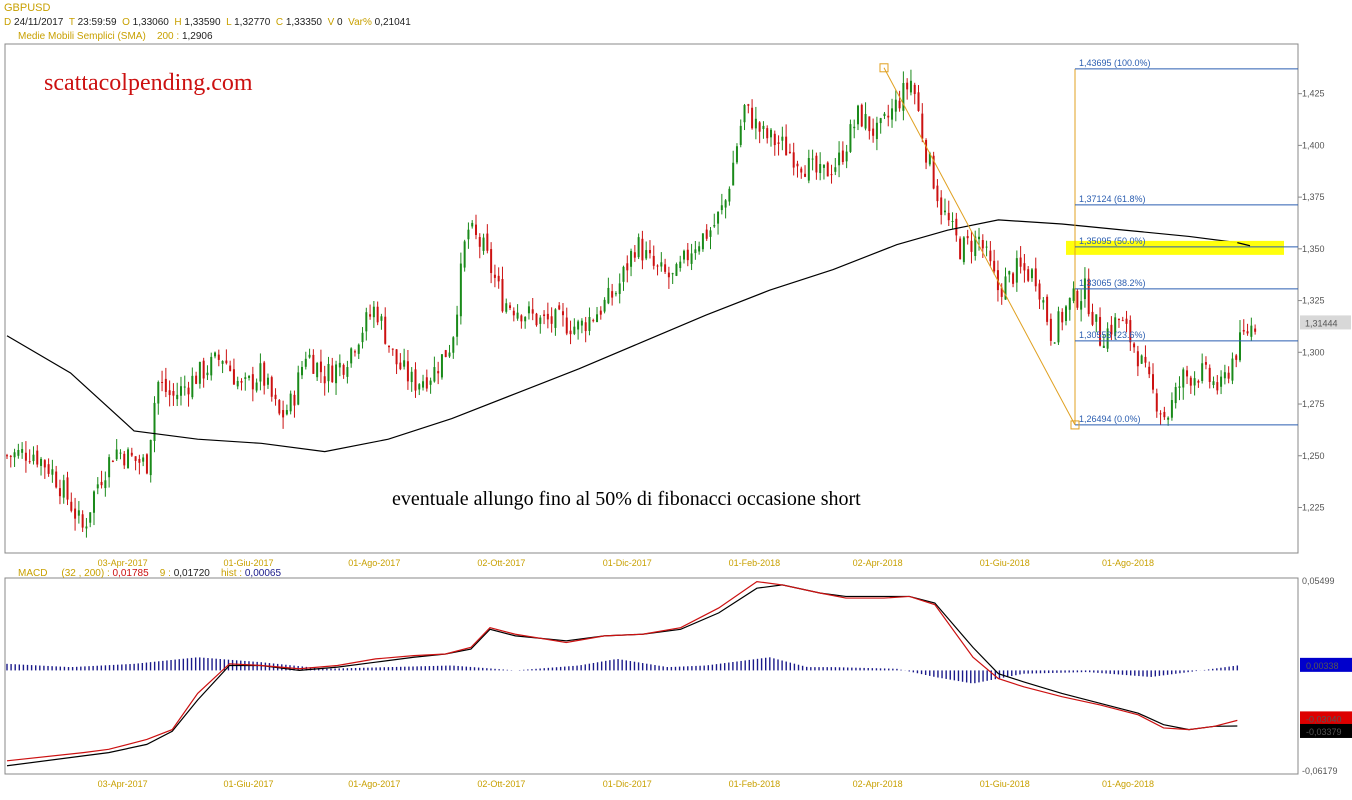 This screenshot has width=1352, height=800. I want to click on last-price-box, so click(1325, 322).